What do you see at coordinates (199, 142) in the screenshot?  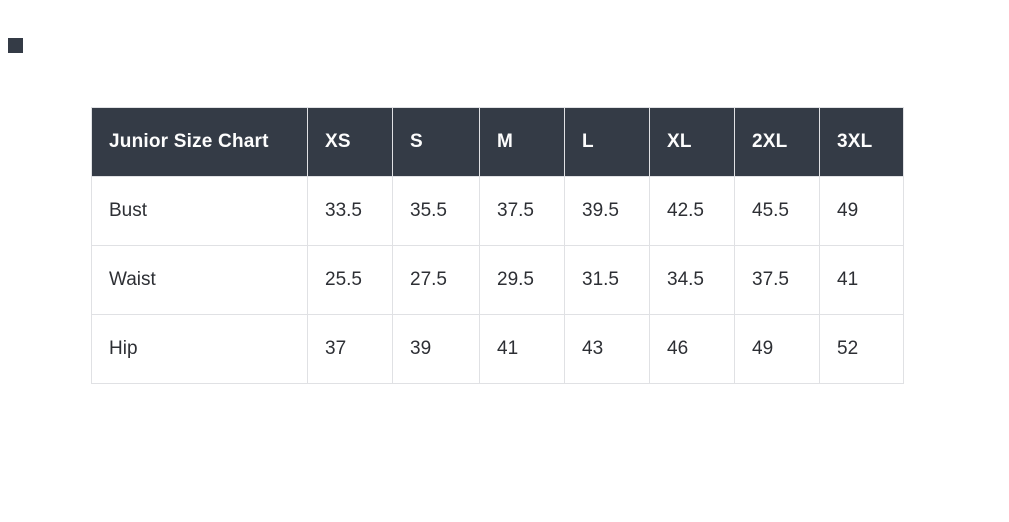 I see `chart-title: Junior Size Chart` at bounding box center [199, 142].